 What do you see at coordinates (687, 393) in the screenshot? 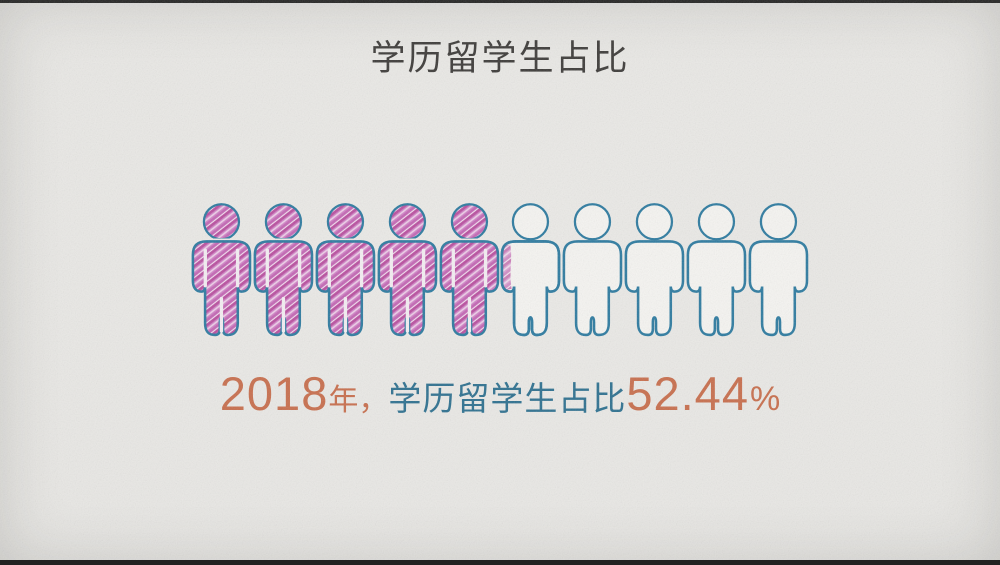
I see `caption-value: 52.44` at bounding box center [687, 393].